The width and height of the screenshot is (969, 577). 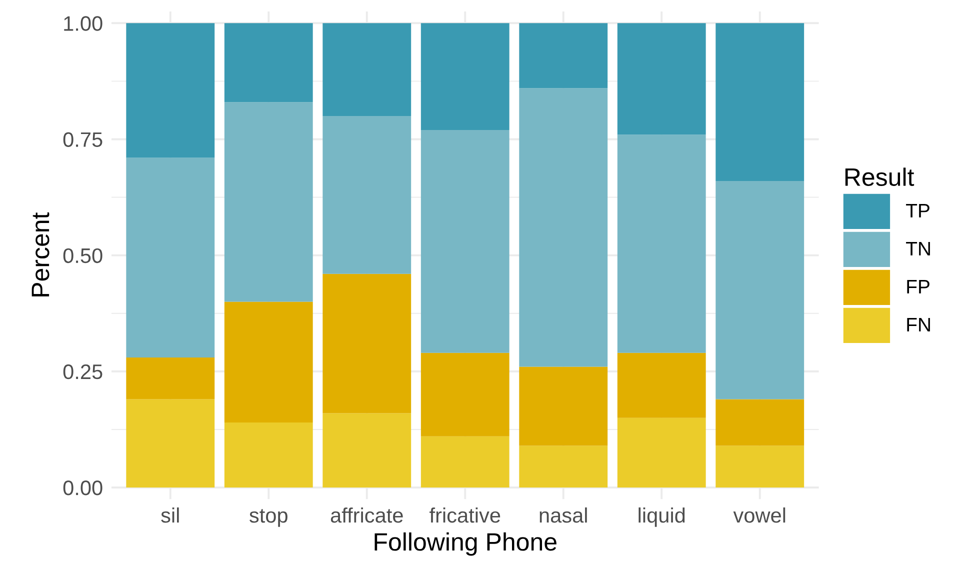 I want to click on legend-label: TP, so click(x=918, y=211).